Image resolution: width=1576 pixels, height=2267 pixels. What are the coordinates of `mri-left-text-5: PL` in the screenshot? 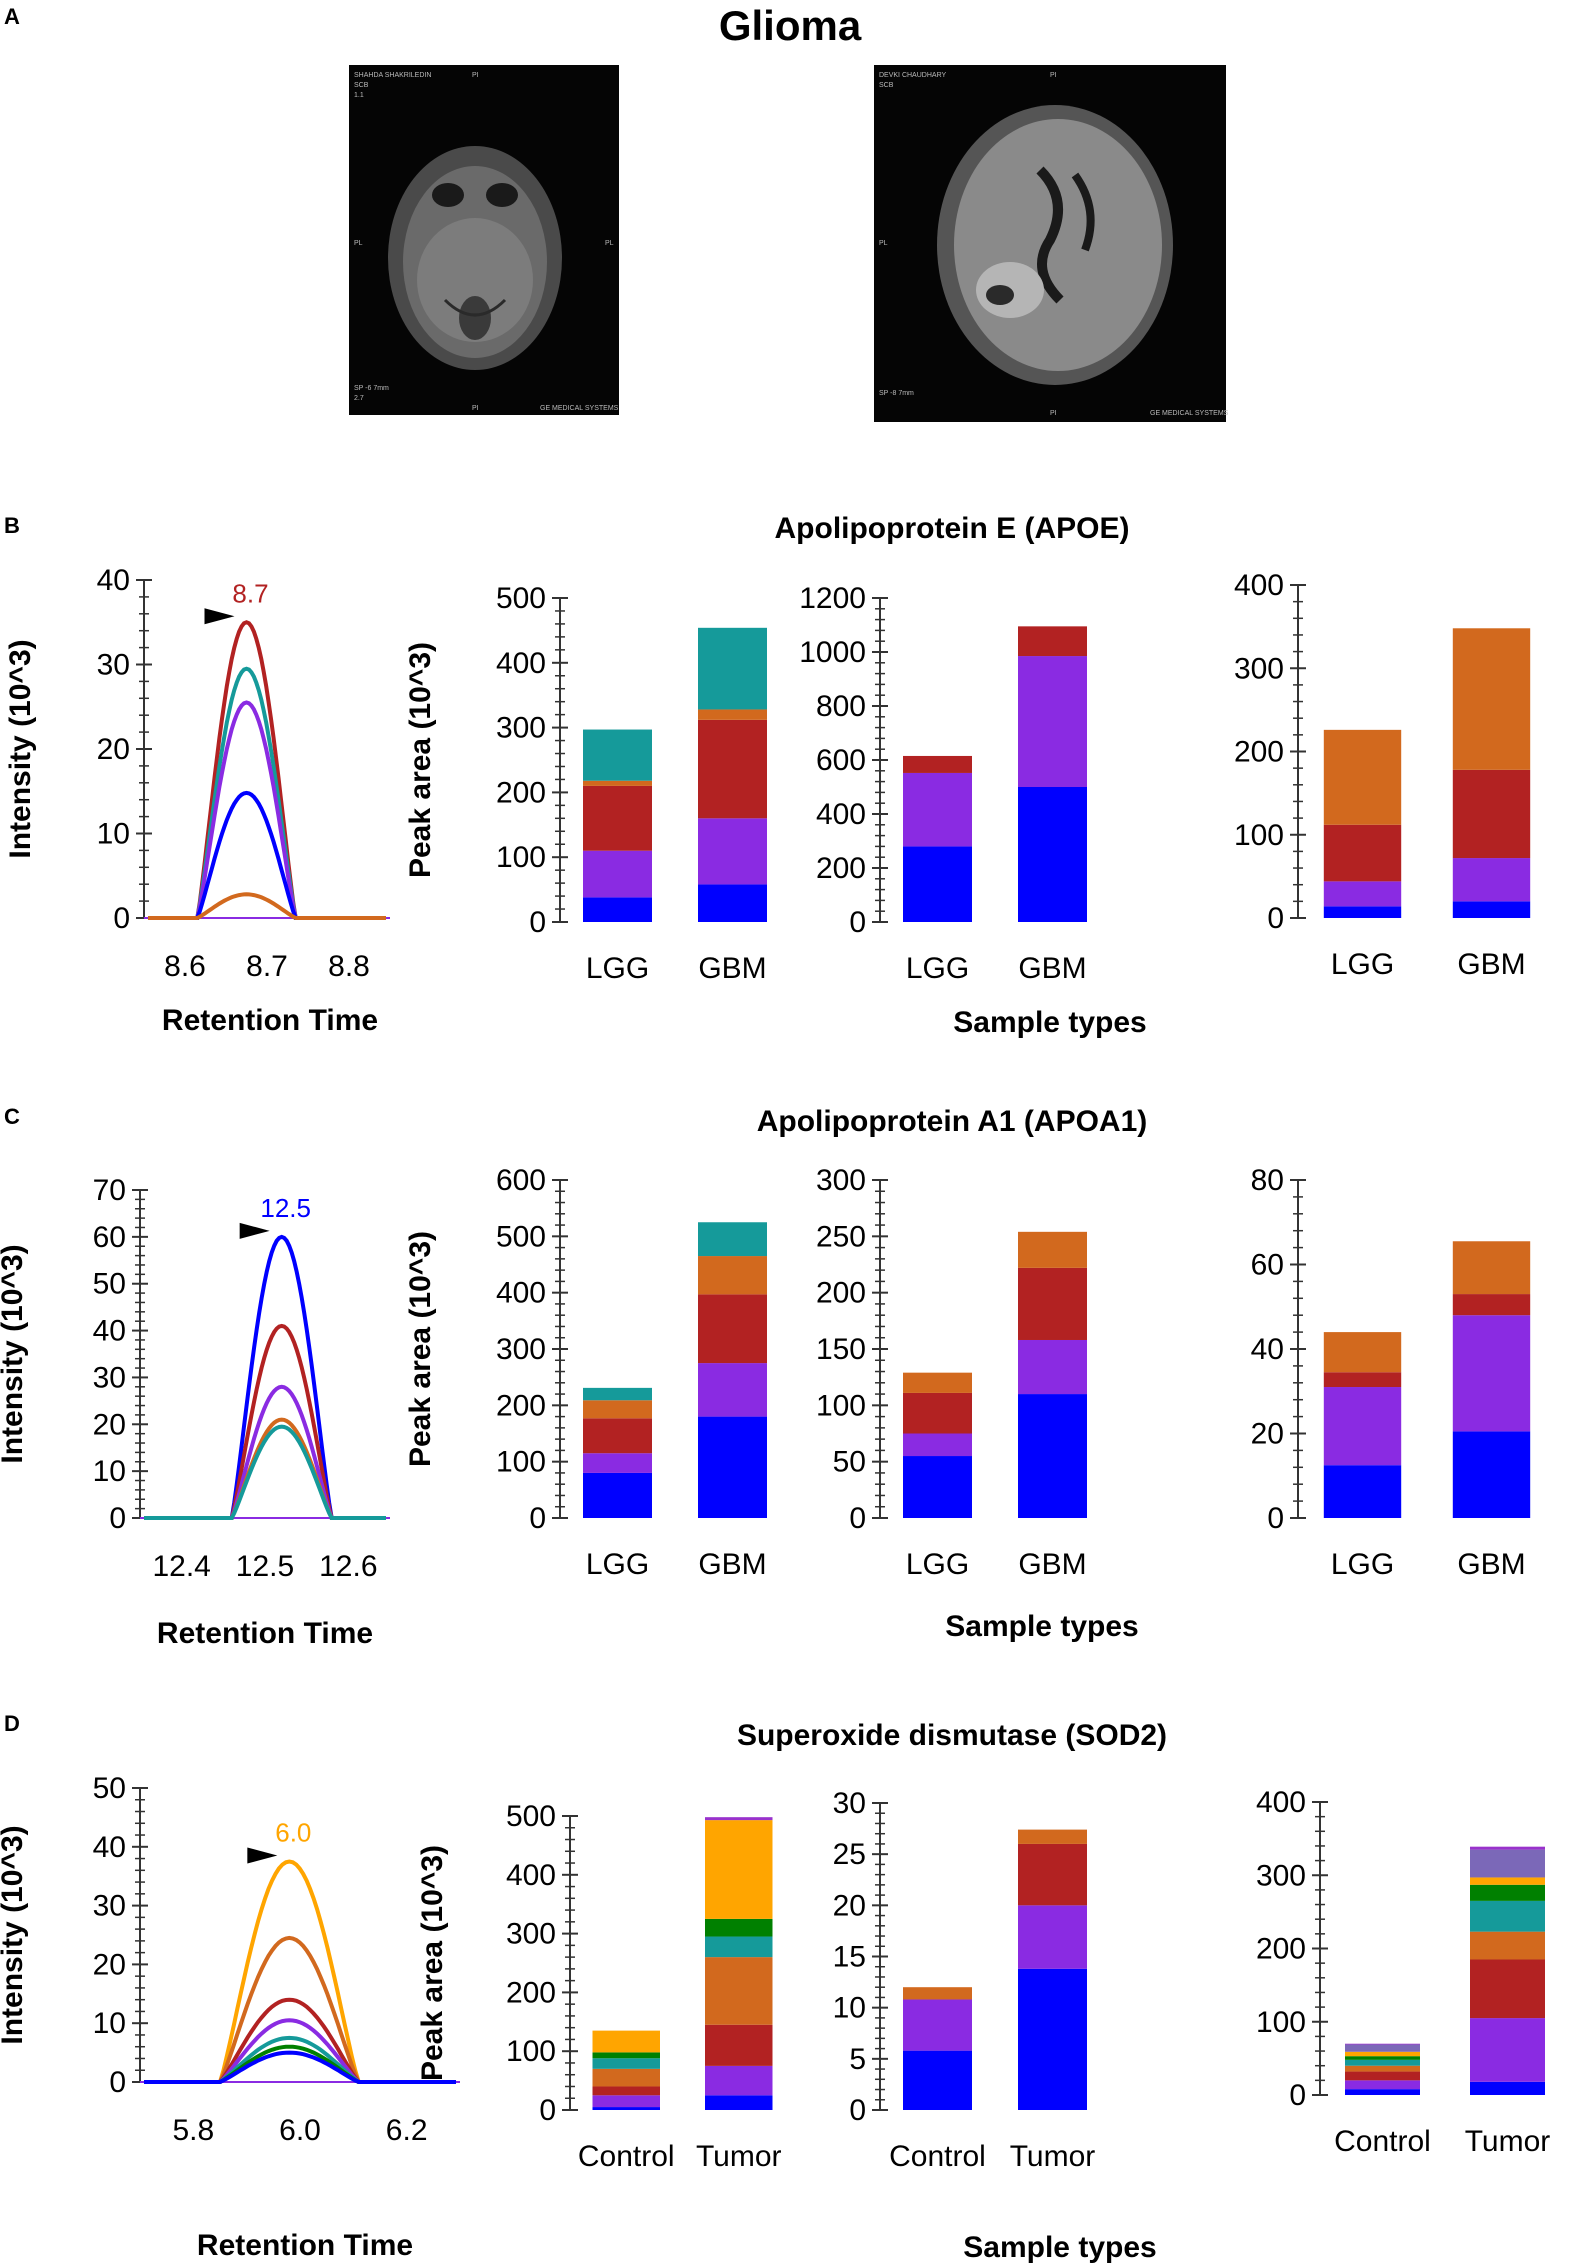 It's located at (358, 243).